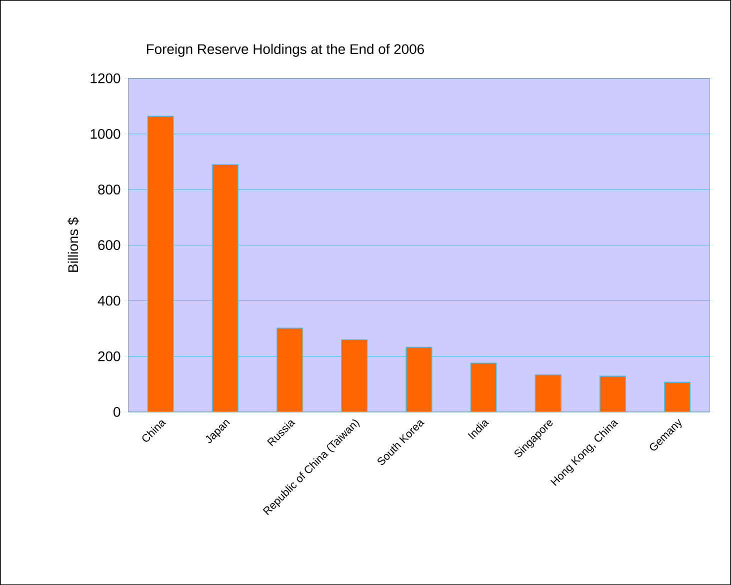 Image resolution: width=731 pixels, height=585 pixels. What do you see at coordinates (109, 245) in the screenshot?
I see `y-tick-label: 600` at bounding box center [109, 245].